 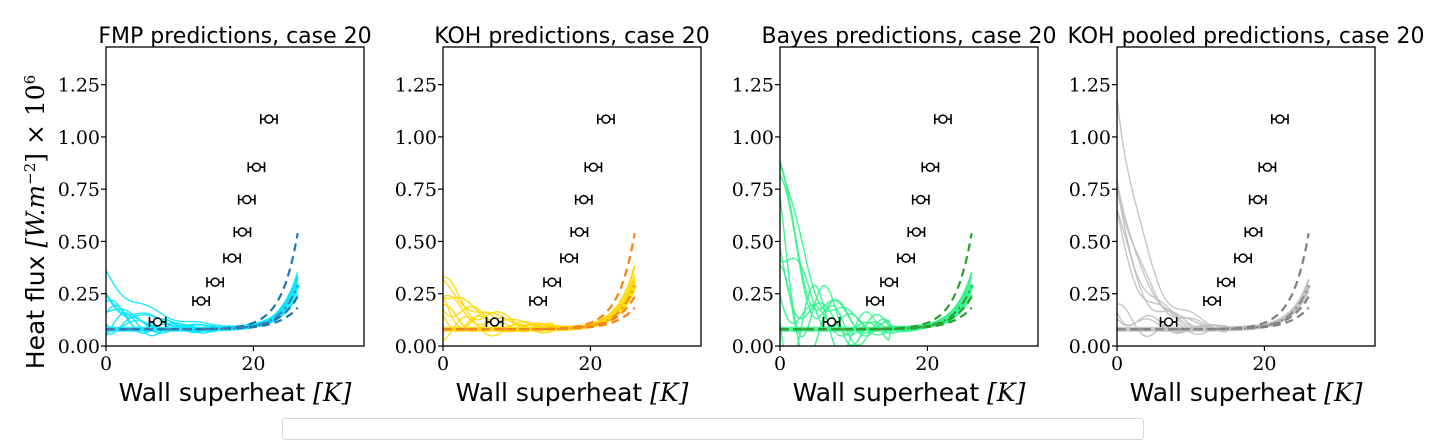 I want to click on ylabel-unit: [W.m, so click(x=35, y=216).